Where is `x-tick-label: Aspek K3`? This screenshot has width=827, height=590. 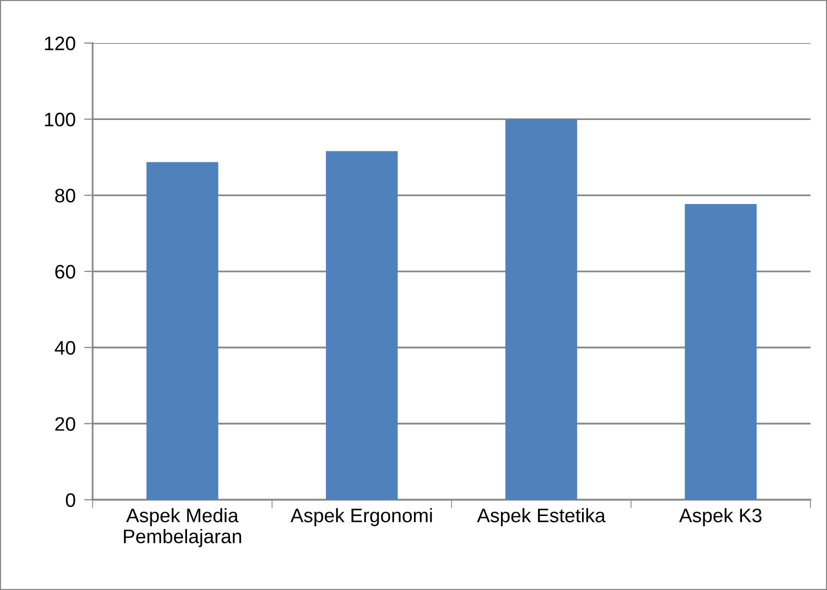 x-tick-label: Aspek K3 is located at coordinates (720, 517).